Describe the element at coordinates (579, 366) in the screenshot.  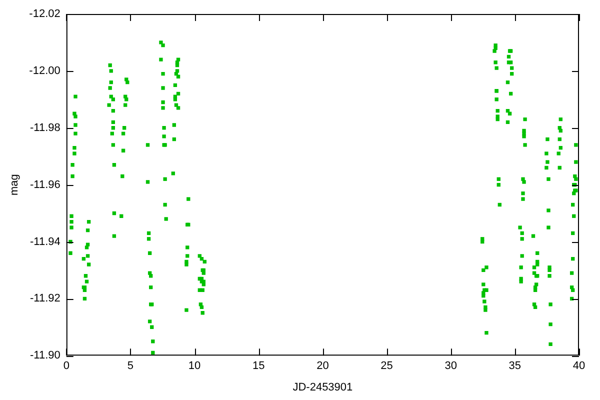
I see `x-tick-label: 40` at that location.